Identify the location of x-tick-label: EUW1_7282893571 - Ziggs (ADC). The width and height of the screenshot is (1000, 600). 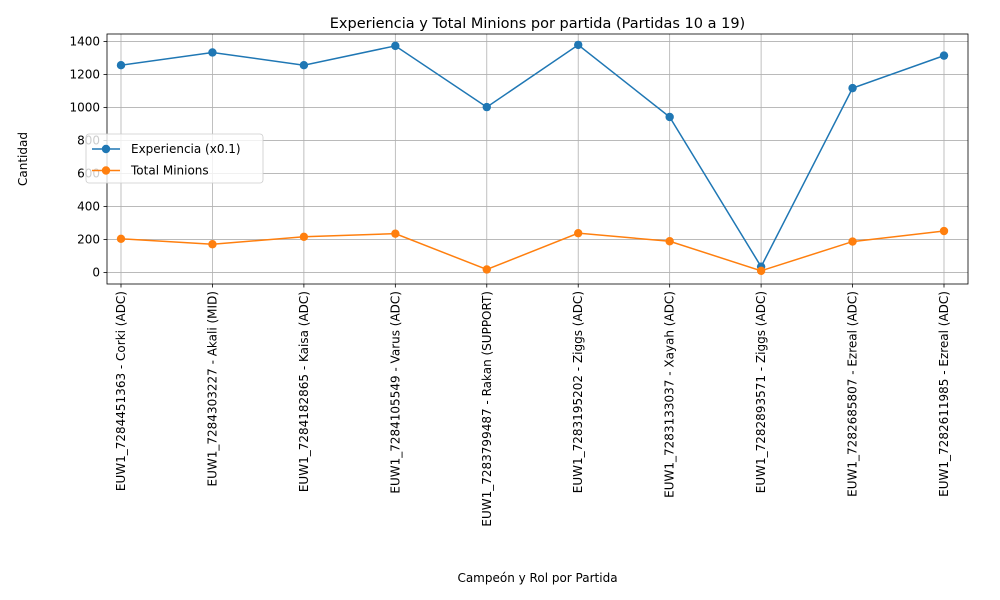
(761, 392).